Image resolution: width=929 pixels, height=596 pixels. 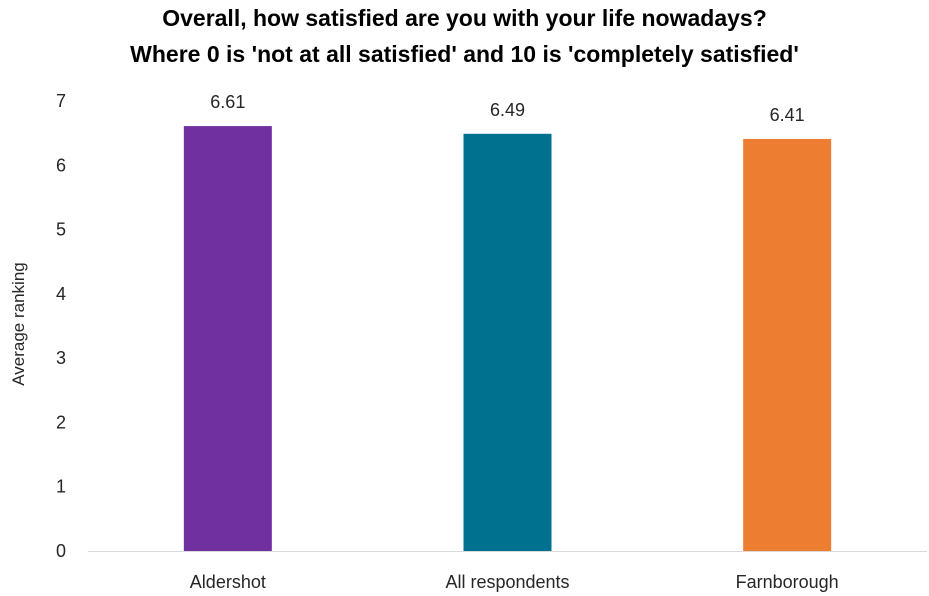 I want to click on y-tick-label: 3, so click(x=61, y=358).